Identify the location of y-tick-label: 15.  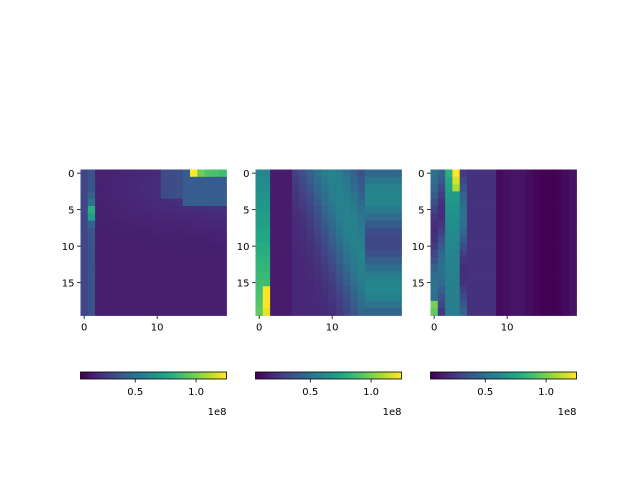
(68, 283).